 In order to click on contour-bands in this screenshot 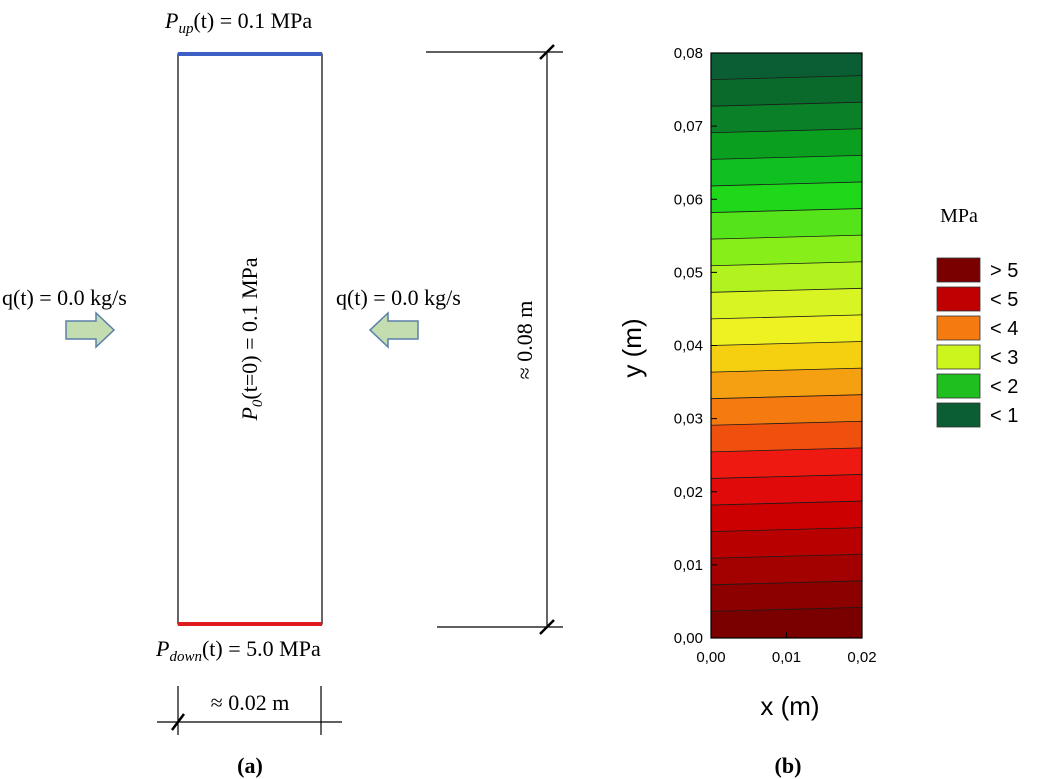, I will do `click(786, 345)`.